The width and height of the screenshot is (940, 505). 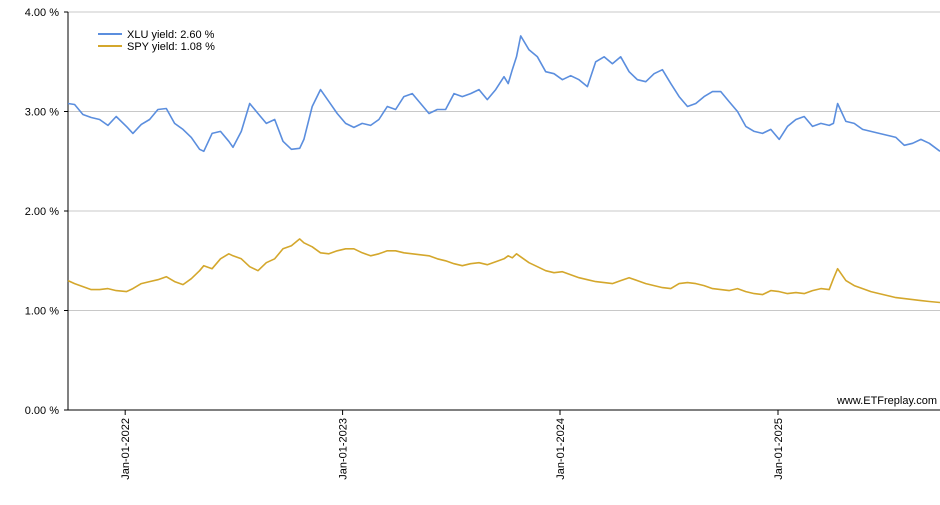 What do you see at coordinates (42, 212) in the screenshot?
I see `y-tick-label-2: 2.00 %` at bounding box center [42, 212].